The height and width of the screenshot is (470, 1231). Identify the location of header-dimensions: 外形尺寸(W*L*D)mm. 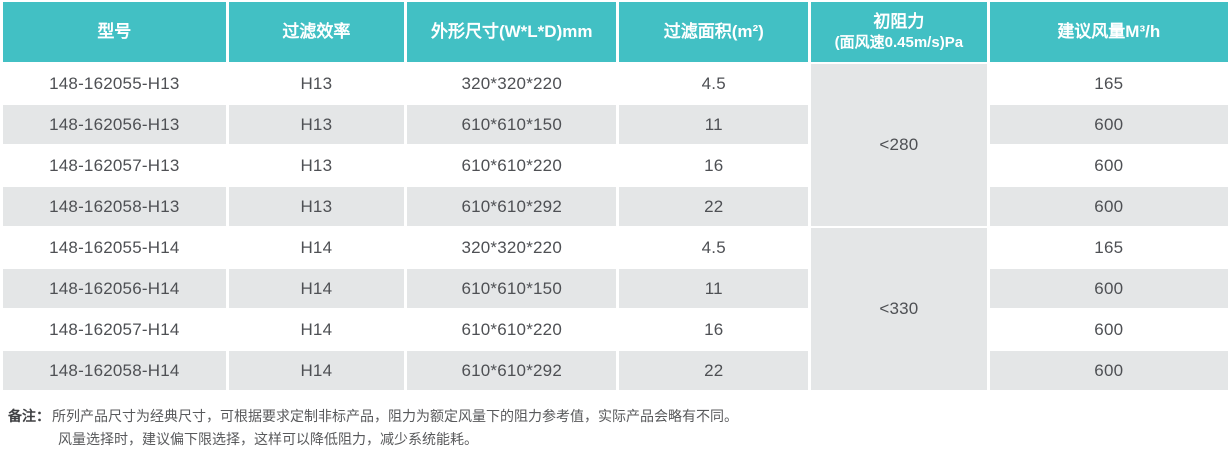
(512, 32).